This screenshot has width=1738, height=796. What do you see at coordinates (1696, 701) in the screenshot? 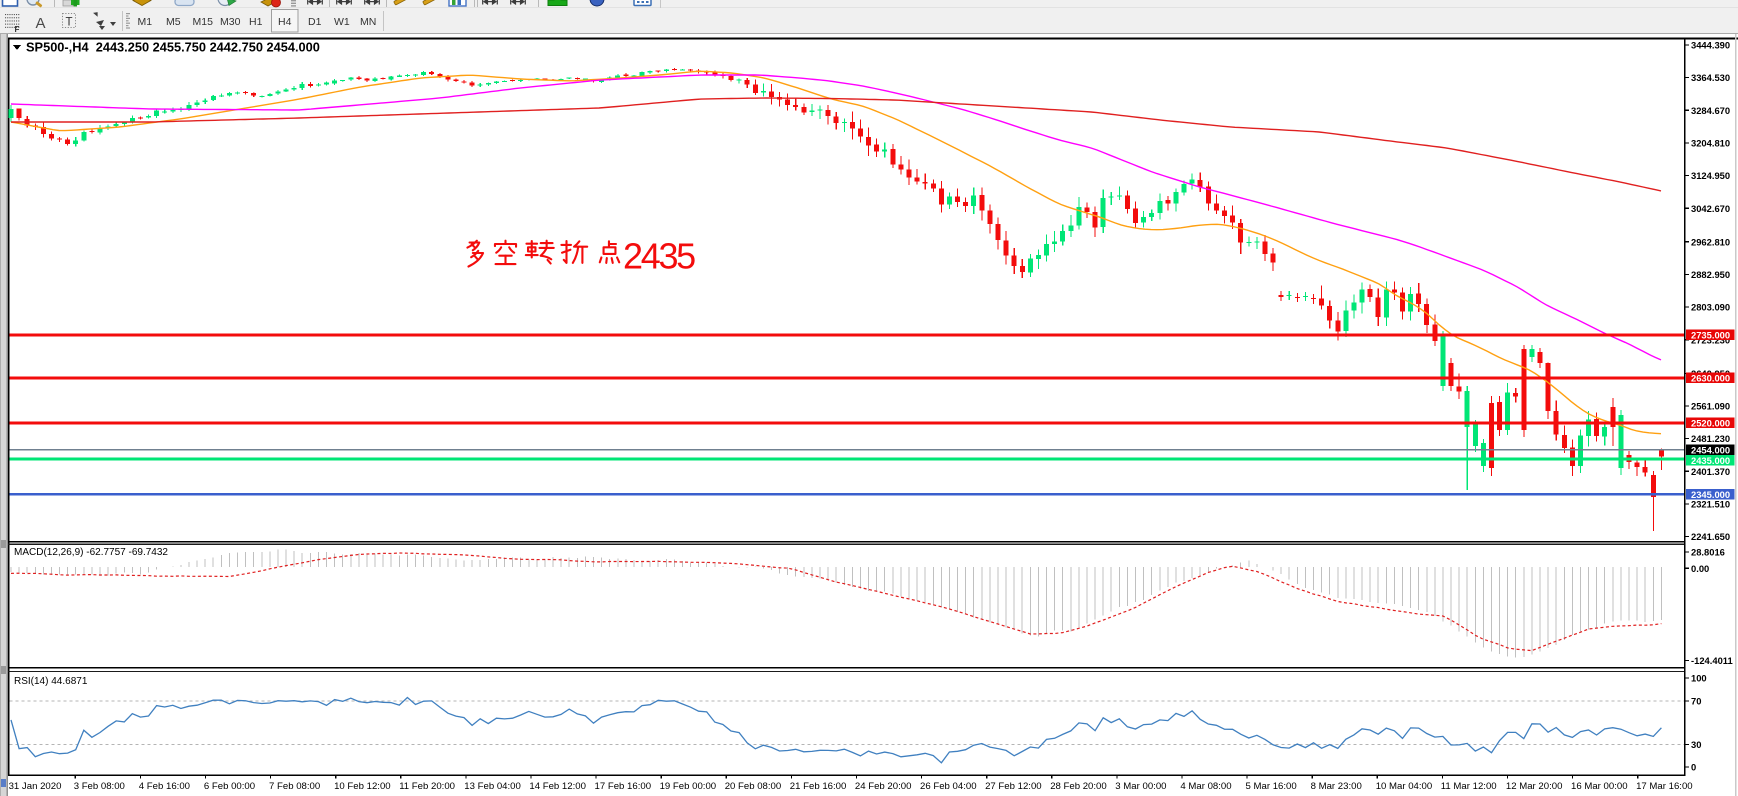
I see `svg-text: 70` at bounding box center [1696, 701].